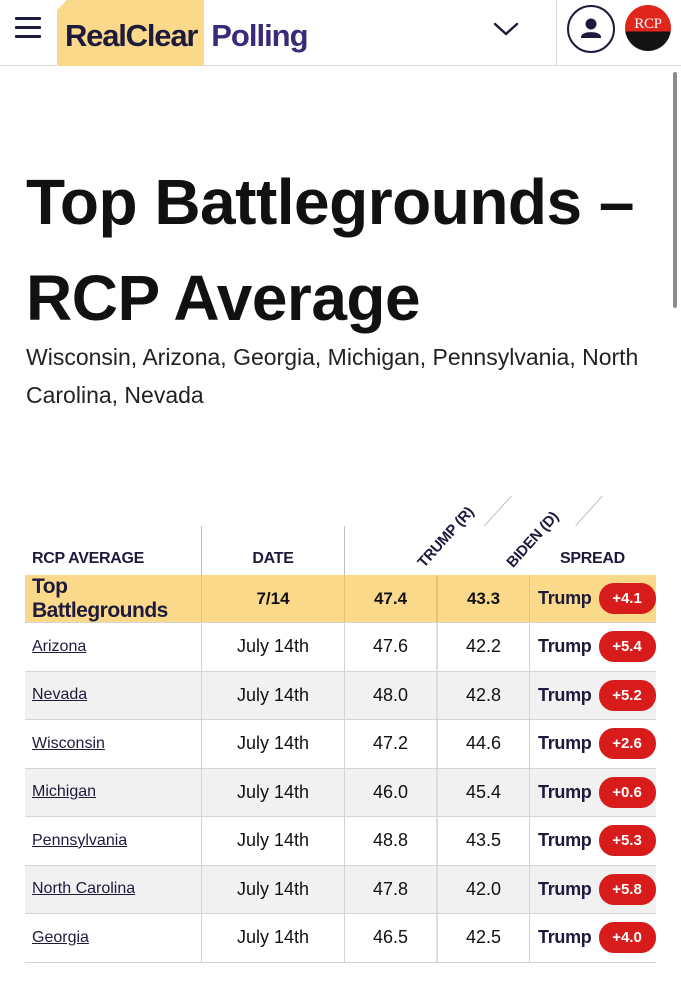 The height and width of the screenshot is (1000, 681). I want to click on row-biden: 42.2, so click(482, 647).